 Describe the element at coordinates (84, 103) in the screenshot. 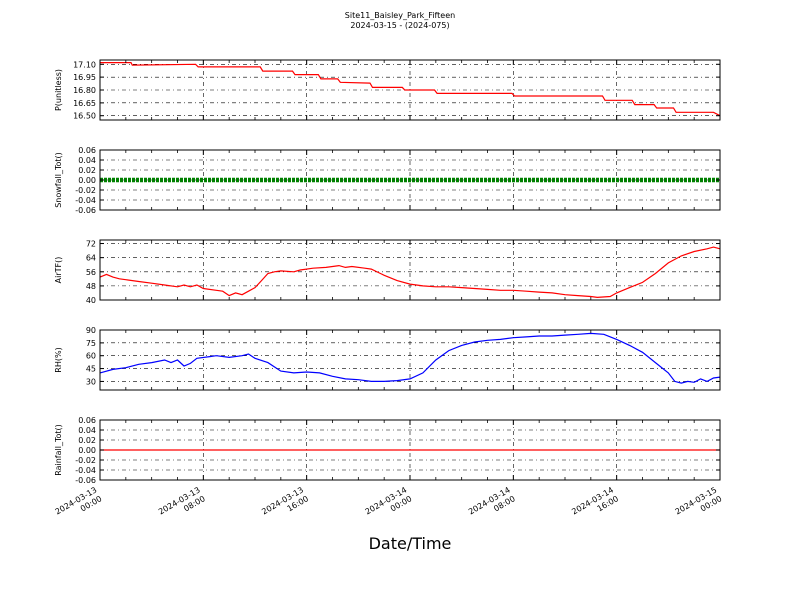

I see `y-tick-label: 16.65` at that location.